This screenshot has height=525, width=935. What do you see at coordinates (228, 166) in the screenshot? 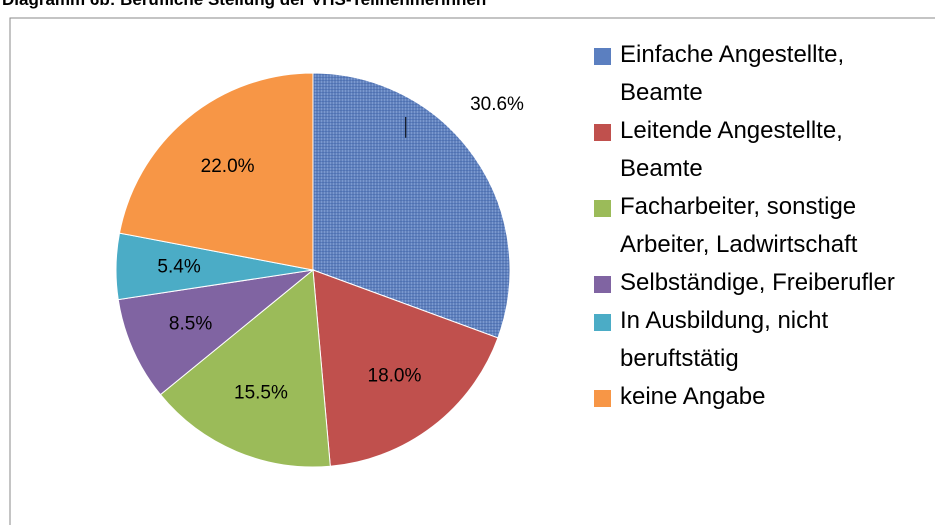
I see `data-label: 22.0%` at bounding box center [228, 166].